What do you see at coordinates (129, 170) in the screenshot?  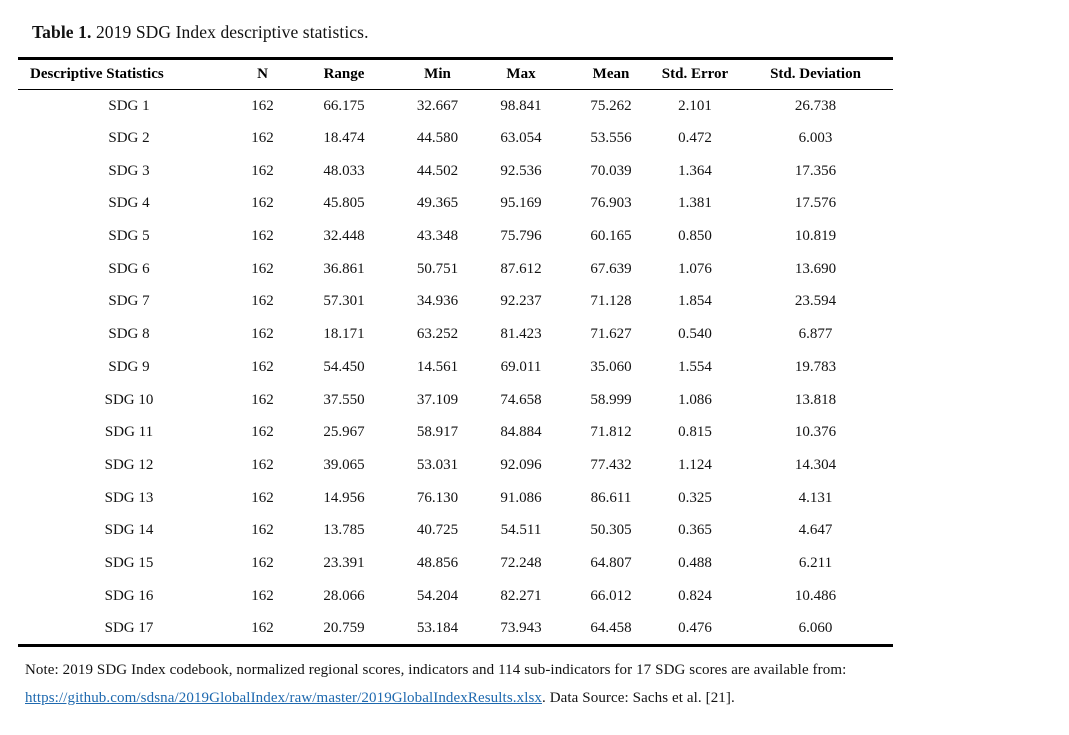 I see `row-label: SDG 3` at bounding box center [129, 170].